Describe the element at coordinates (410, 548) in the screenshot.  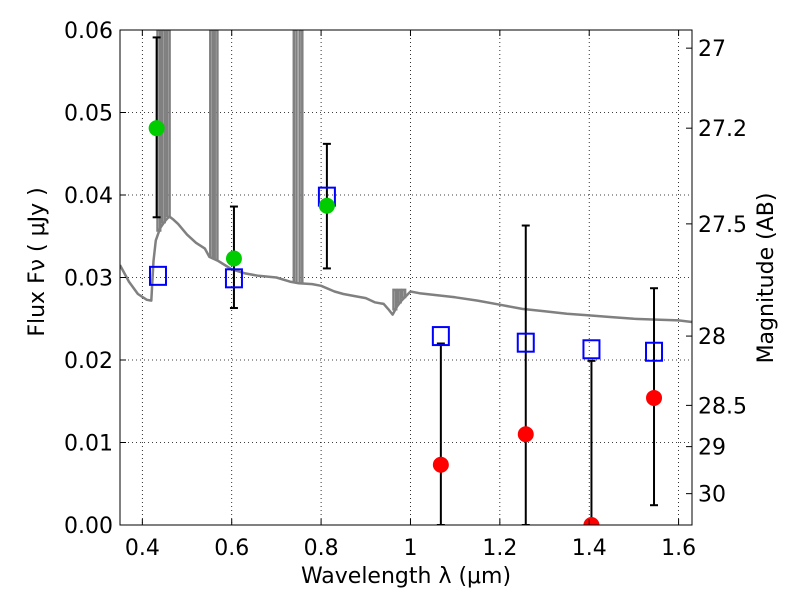
I see `x-tick-label: 1` at that location.